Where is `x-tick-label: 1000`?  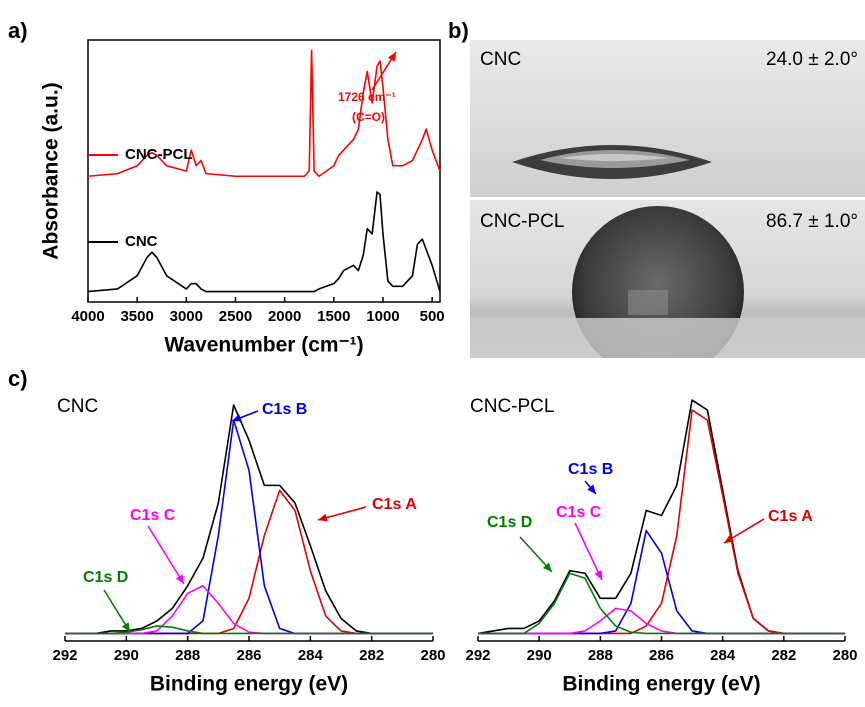 x-tick-label: 1000 is located at coordinates (382, 316).